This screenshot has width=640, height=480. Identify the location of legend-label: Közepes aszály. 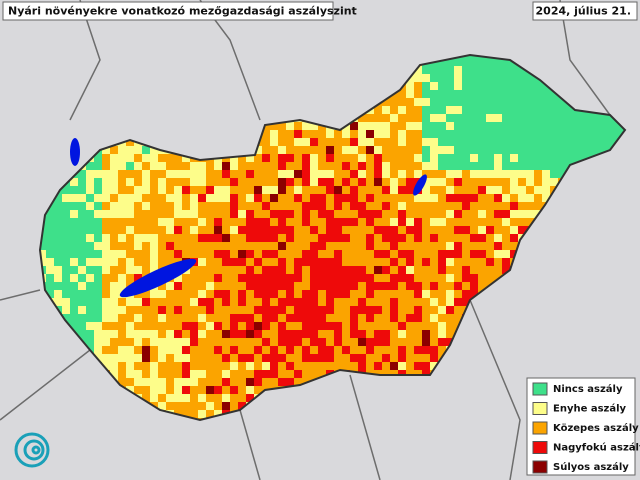
(596, 428).